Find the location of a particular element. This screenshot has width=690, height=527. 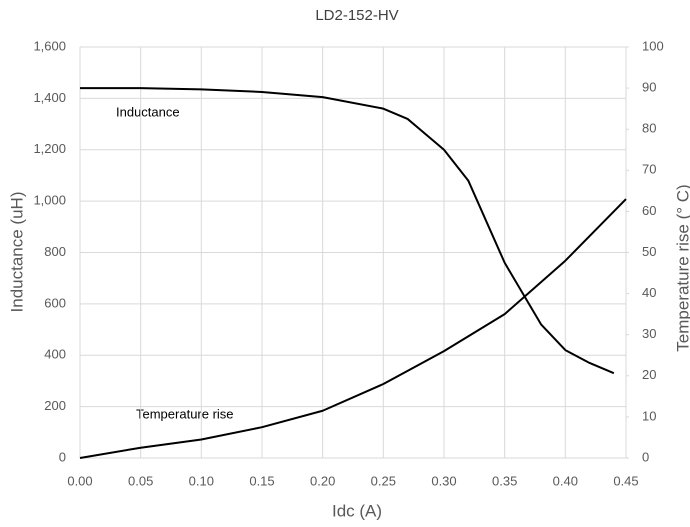

x-tick-label: 0.05 is located at coordinates (140, 480).